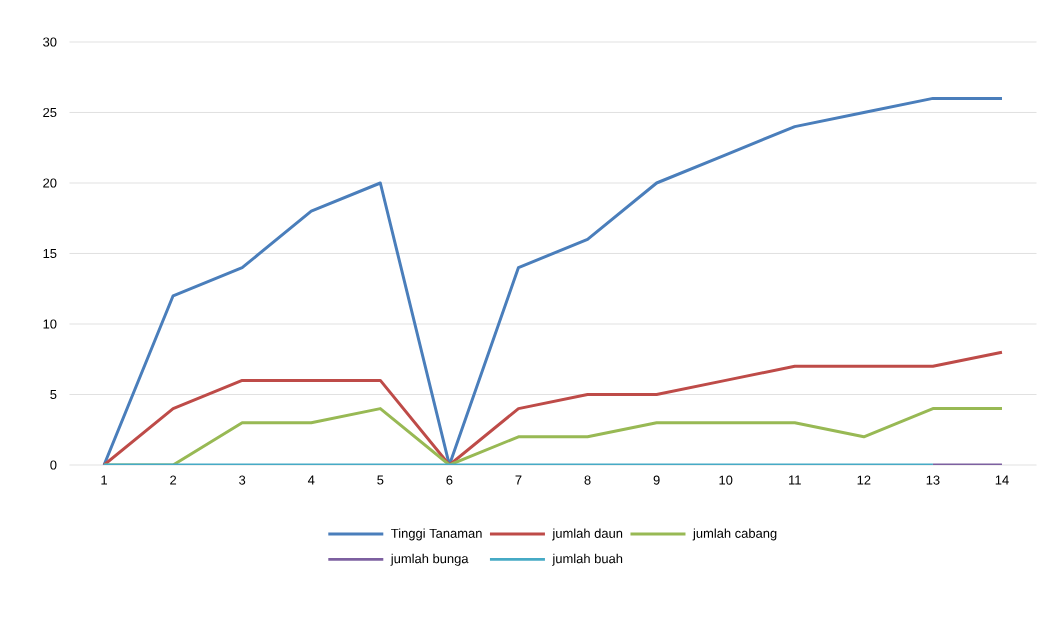 The height and width of the screenshot is (620, 1055). Describe the element at coordinates (50, 42) in the screenshot. I see `y-tick-label: 30` at that location.